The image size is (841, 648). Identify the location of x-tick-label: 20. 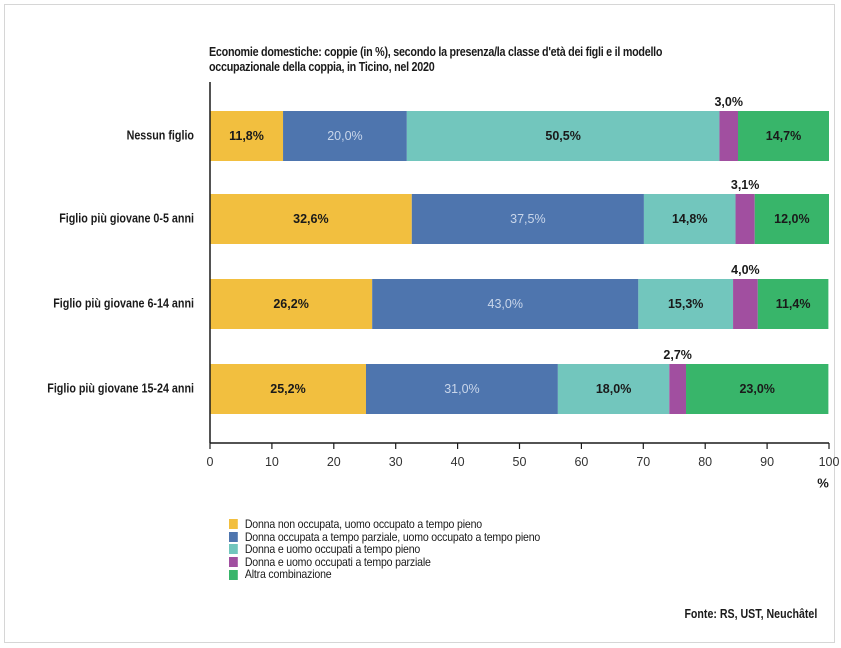
(334, 462).